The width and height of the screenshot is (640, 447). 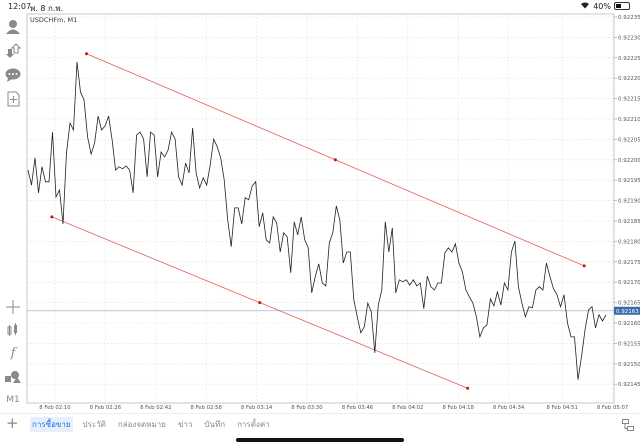 I want to click on function-icon: f, so click(x=13, y=353).